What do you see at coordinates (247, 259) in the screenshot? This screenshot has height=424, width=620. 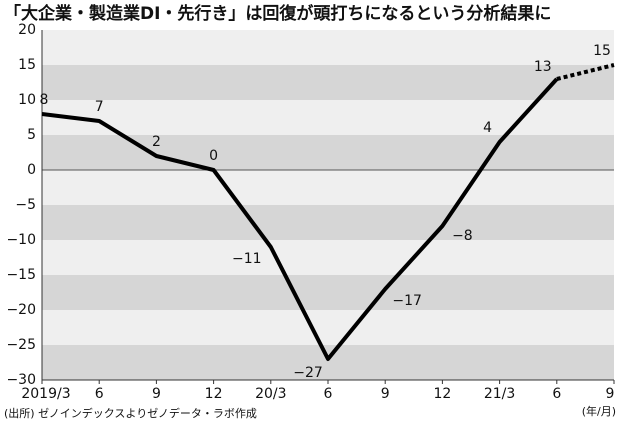 I see `data-label: −11` at bounding box center [247, 259].